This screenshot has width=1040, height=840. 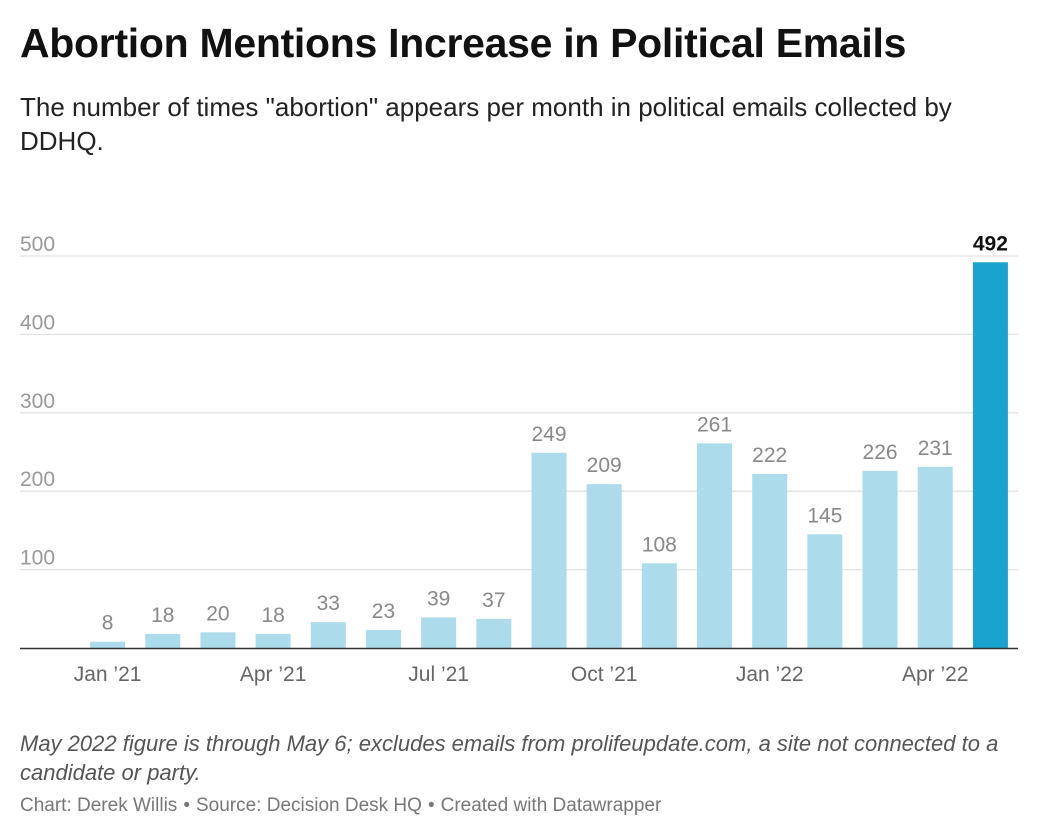 What do you see at coordinates (108, 674) in the screenshot?
I see `x-tick-label: Jan ’21` at bounding box center [108, 674].